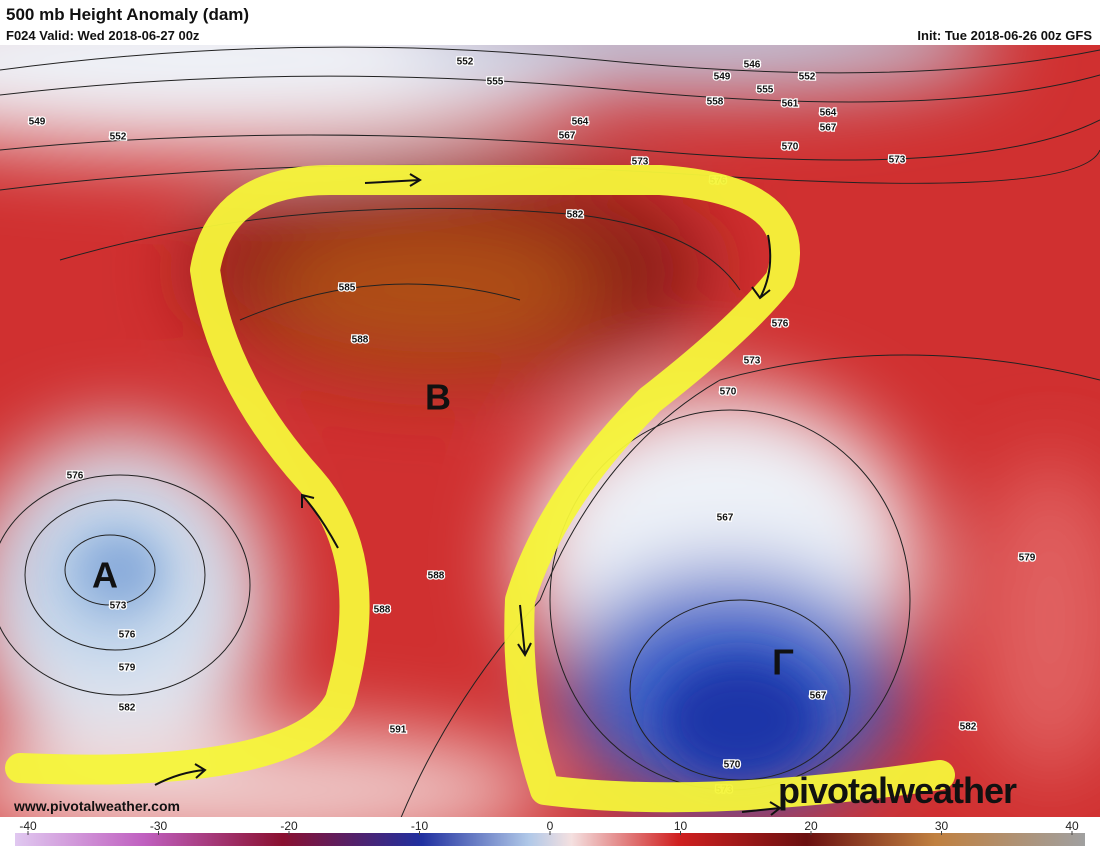 This screenshot has height=850, width=1100. Describe the element at coordinates (783, 662) in the screenshot. I see `annotation-letter: Γ` at that location.